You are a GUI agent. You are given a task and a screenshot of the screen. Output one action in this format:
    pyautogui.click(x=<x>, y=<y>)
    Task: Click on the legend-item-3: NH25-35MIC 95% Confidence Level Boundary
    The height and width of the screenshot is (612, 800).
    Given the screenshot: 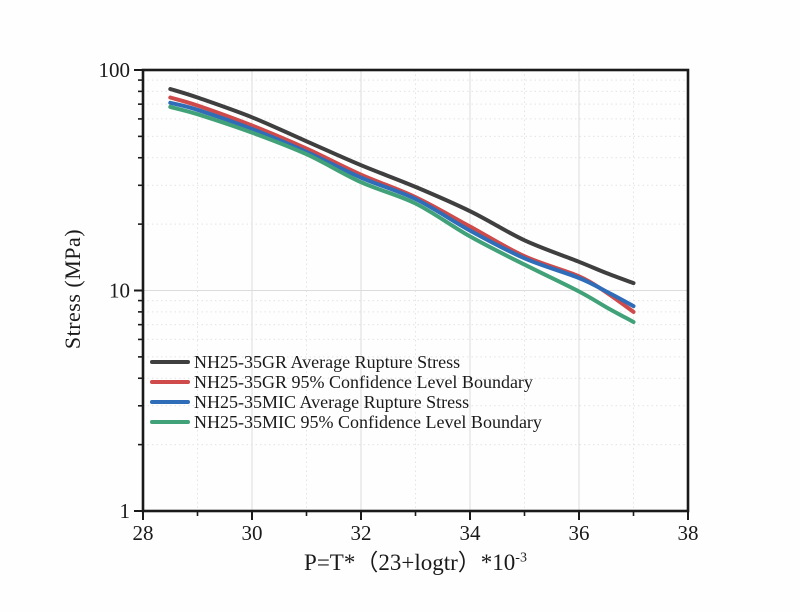 What is the action you would take?
    pyautogui.click(x=346, y=422)
    